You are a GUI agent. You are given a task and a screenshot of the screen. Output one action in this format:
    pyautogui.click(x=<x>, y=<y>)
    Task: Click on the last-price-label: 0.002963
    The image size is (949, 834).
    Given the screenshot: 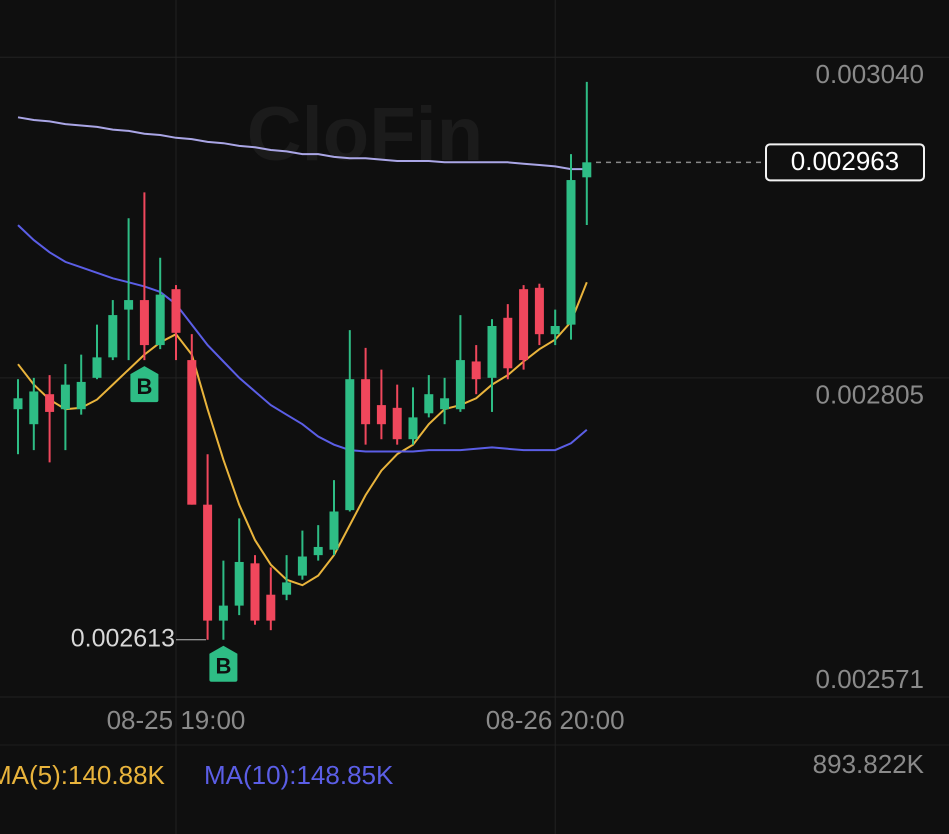 What is the action you would take?
    pyautogui.click(x=845, y=161)
    